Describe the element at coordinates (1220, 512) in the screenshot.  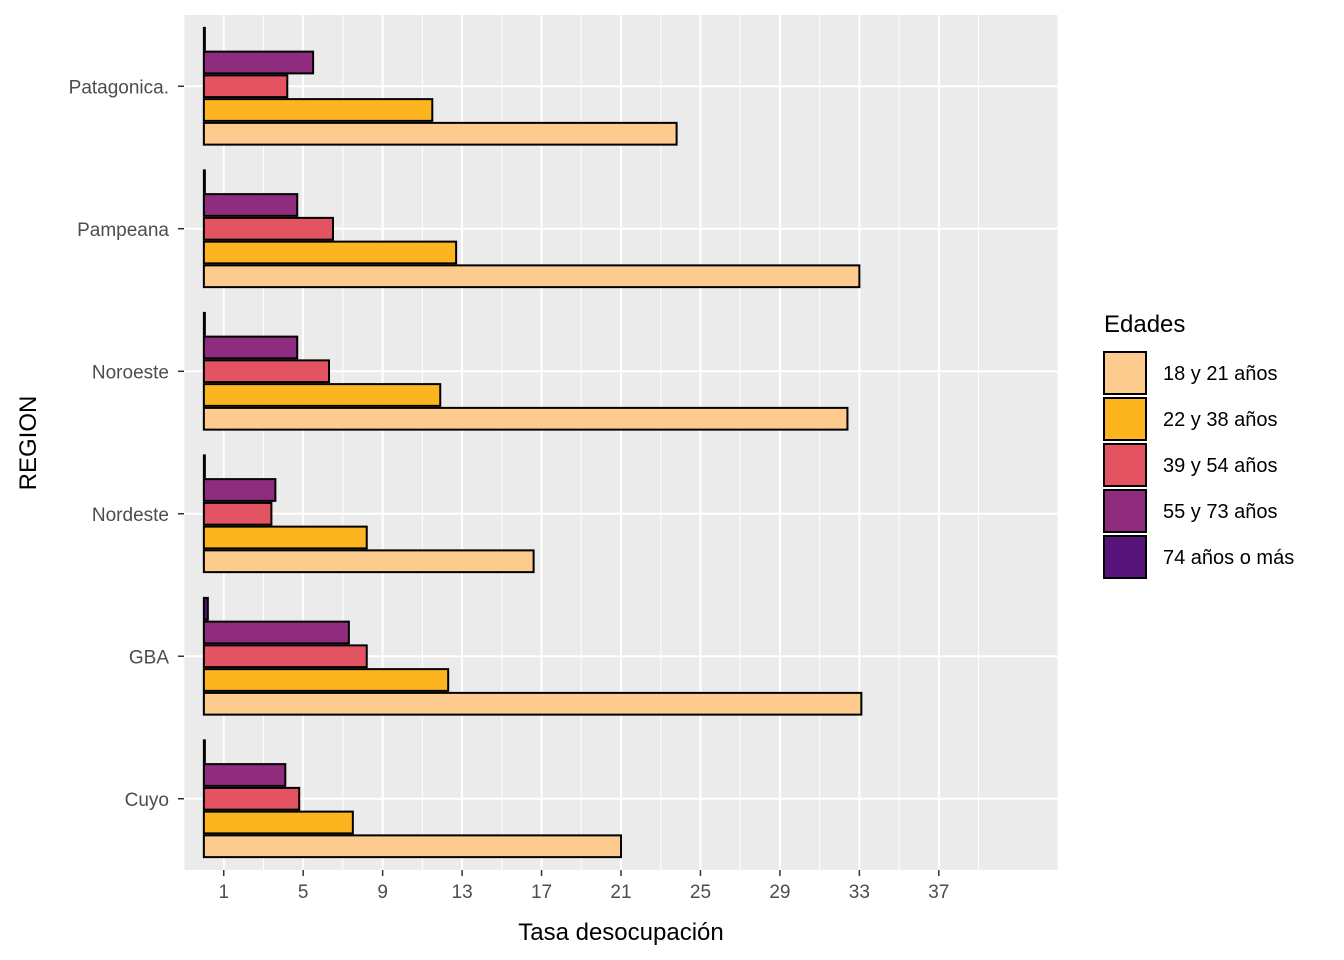
I see `legend-label: 55 y 73 años` at that location.